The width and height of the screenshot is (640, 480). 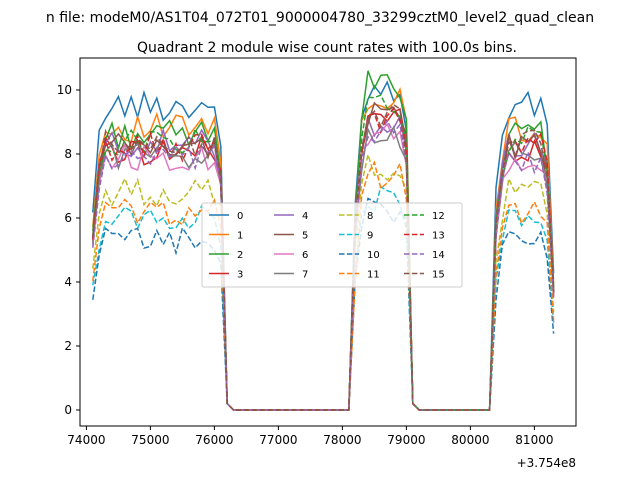 What do you see at coordinates (86, 440) in the screenshot?
I see `x-tick-label: 74000` at bounding box center [86, 440].